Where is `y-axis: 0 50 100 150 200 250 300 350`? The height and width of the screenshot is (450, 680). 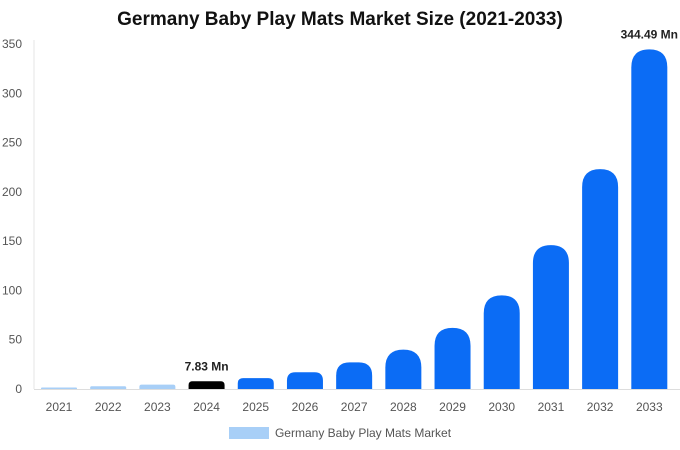 y-axis: 0 50 100 150 200 250 300 350 is located at coordinates (18, 216).